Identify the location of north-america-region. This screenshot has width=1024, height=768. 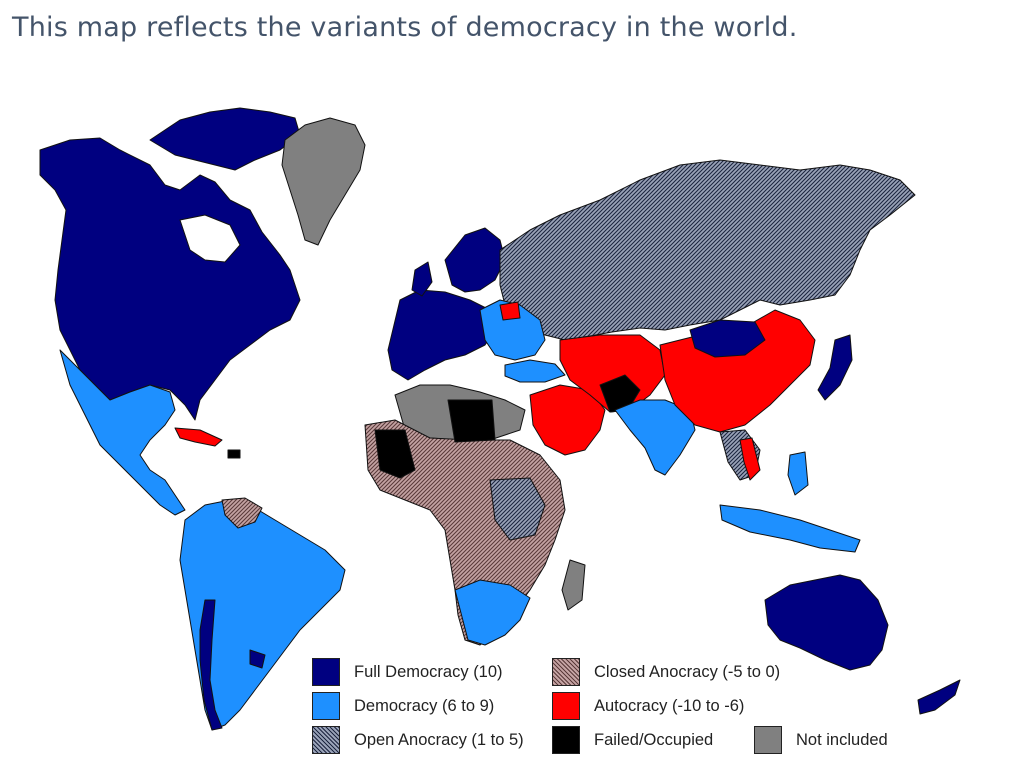
(170, 279).